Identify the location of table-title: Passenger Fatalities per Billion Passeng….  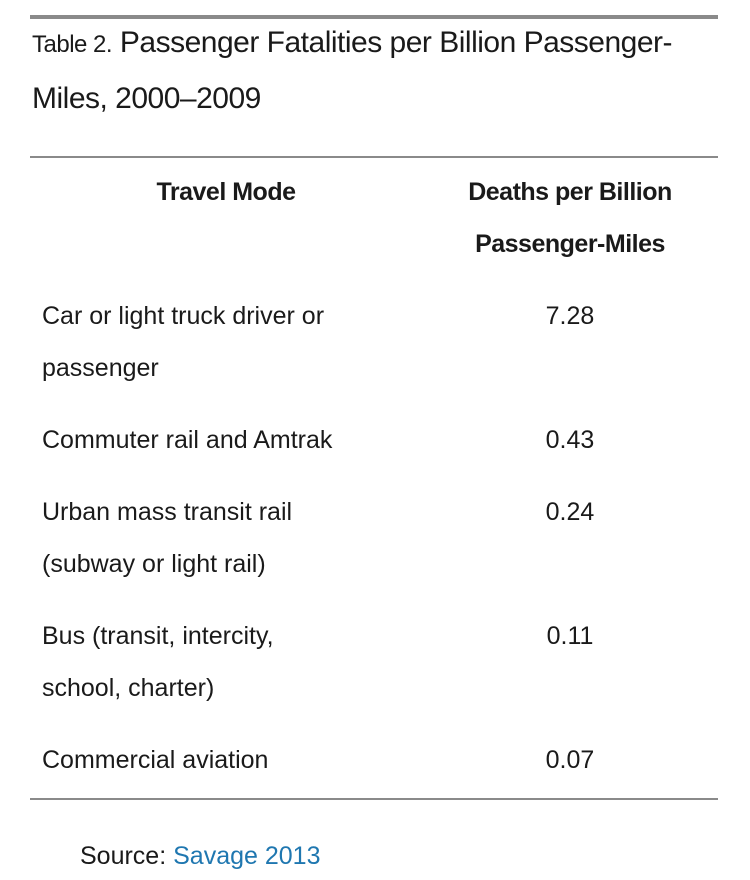
(352, 70).